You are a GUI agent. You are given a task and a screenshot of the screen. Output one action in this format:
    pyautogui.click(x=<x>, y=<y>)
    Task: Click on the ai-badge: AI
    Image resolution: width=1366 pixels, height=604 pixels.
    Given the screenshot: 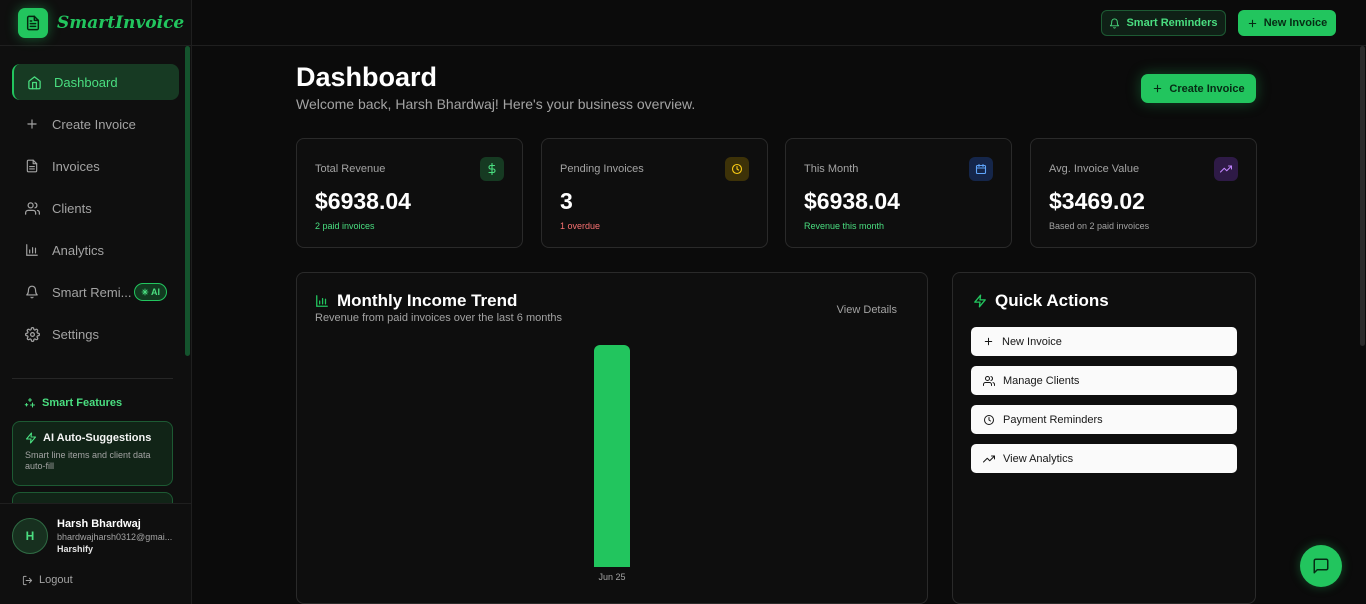 What is the action you would take?
    pyautogui.click(x=150, y=292)
    